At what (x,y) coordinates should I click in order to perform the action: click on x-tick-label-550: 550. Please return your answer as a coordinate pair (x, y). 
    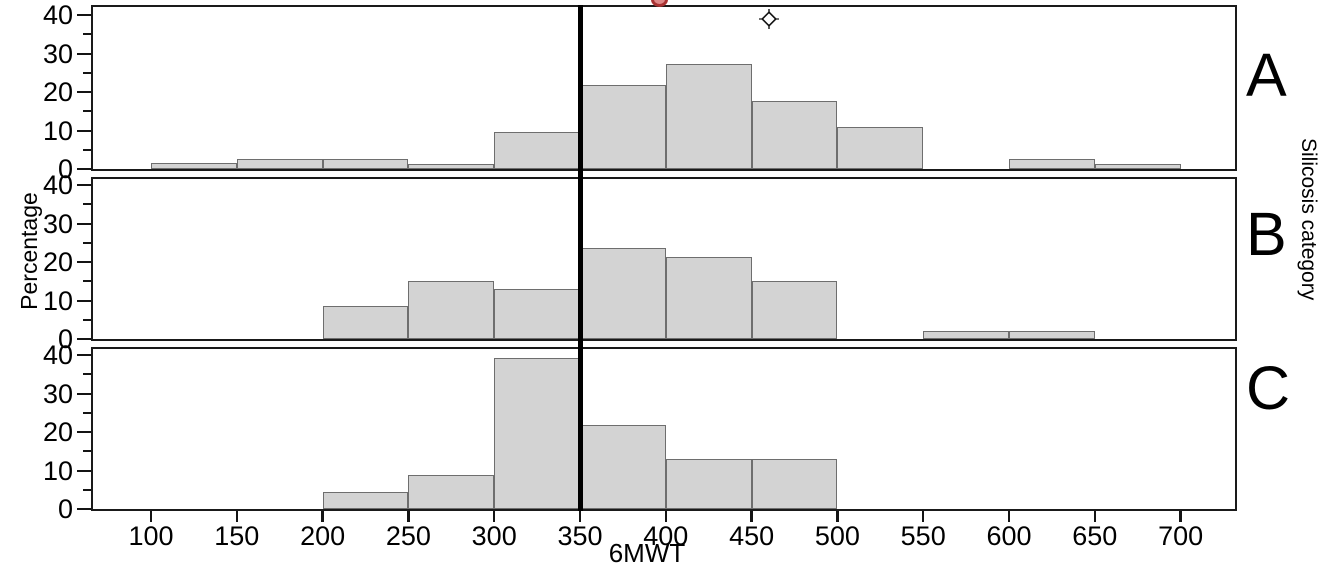
    Looking at the image, I should click on (923, 536).